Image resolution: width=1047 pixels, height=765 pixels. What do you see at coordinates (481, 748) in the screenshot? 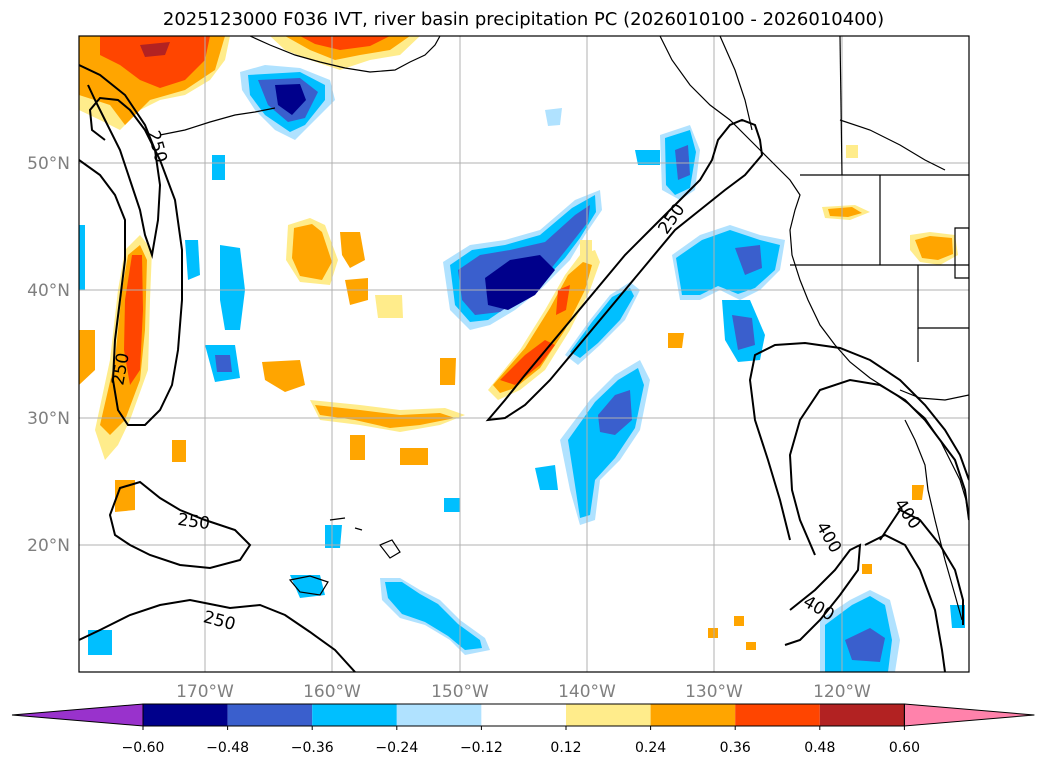
I see `colorbar-tick-label: −0.12` at bounding box center [481, 748].